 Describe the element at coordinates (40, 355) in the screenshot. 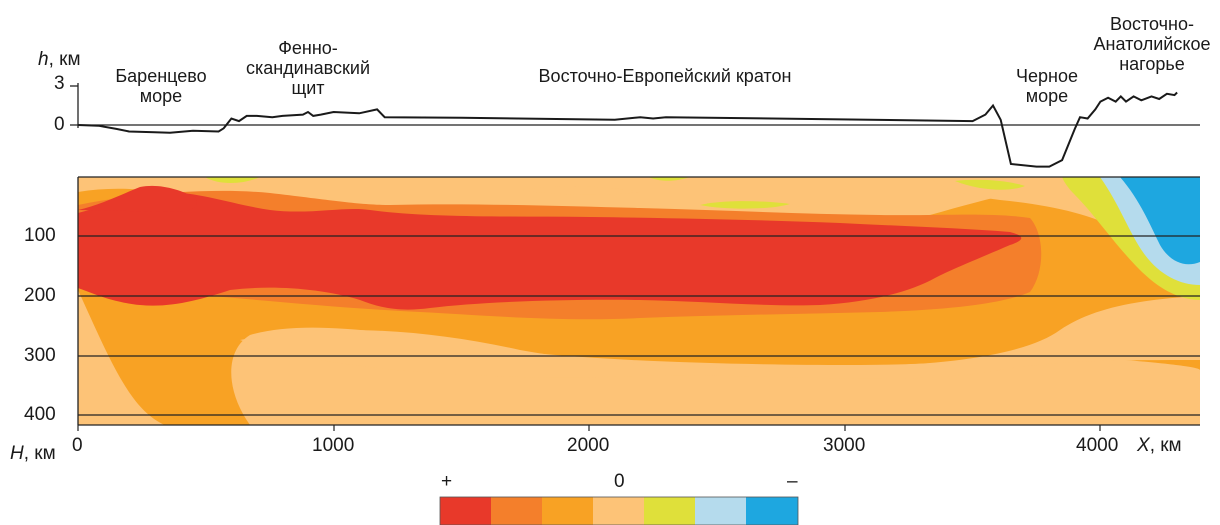

I see `depth-tick-label-300: 300` at that location.